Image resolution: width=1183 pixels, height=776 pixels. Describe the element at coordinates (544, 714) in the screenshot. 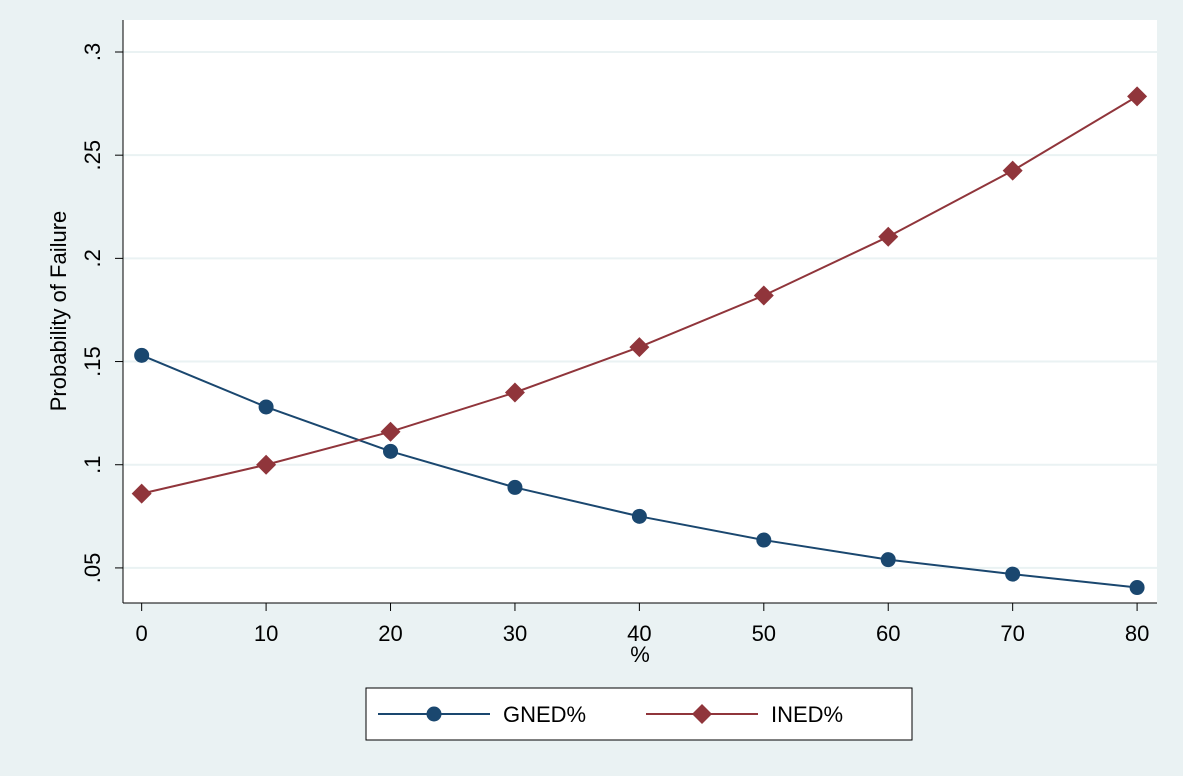

I see `legend-label: GNED%` at that location.